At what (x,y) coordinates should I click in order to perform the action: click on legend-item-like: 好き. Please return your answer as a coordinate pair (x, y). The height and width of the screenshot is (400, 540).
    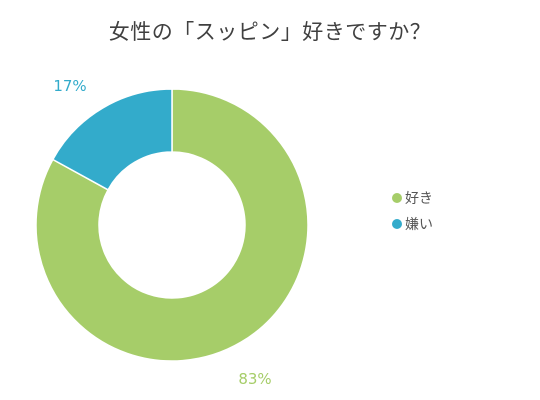
    Looking at the image, I should click on (412, 198).